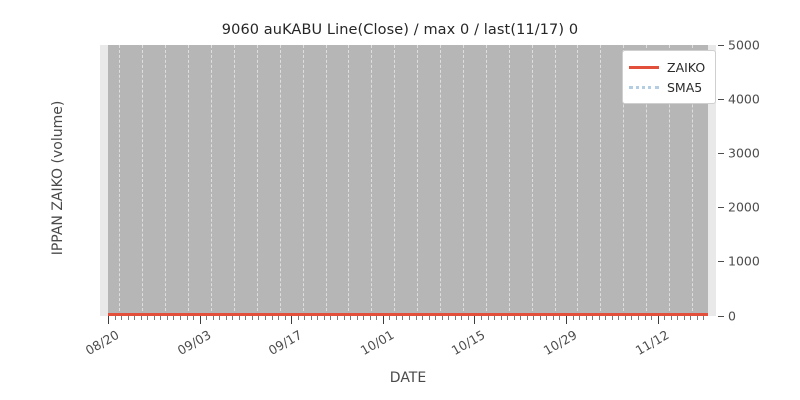 This screenshot has height=400, width=800. Describe the element at coordinates (744, 261) in the screenshot. I see `y-tick-label: 1000` at that location.